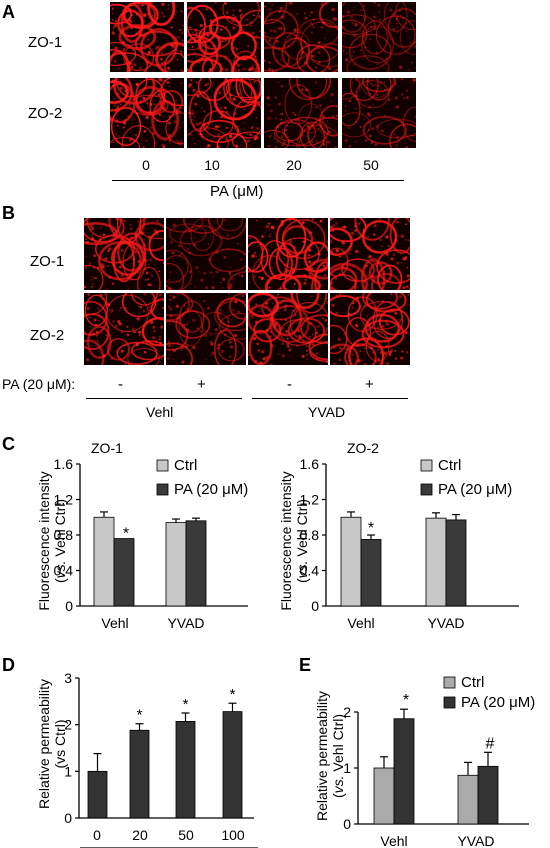 The width and height of the screenshot is (550, 848). I want to click on panel-a-letter: A, so click(8, 12).